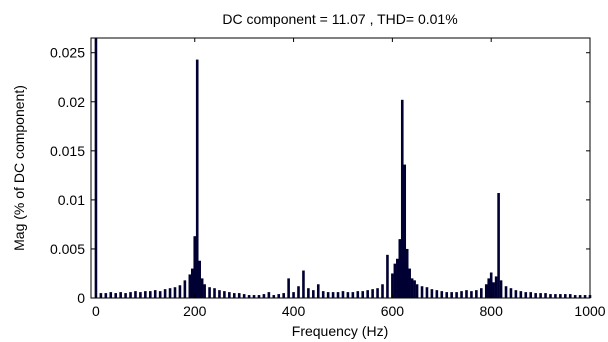  What do you see at coordinates (560, 296) in the screenshot?
I see `bar-940hz` at bounding box center [560, 296].